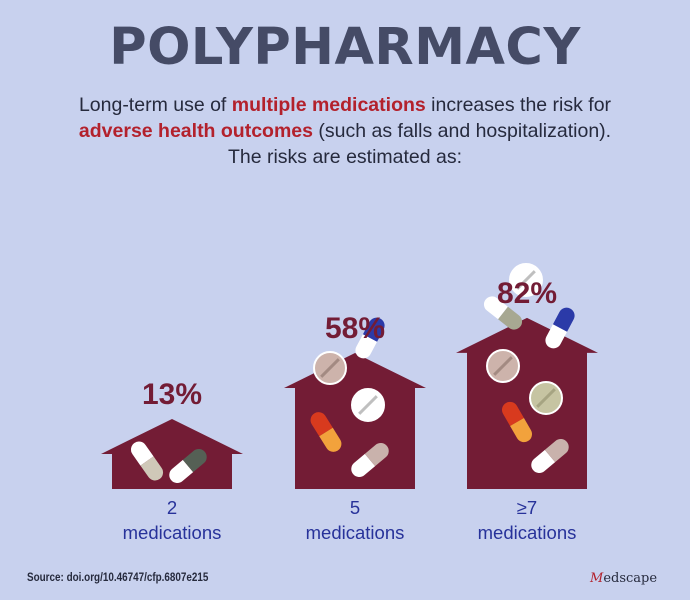 Image resolution: width=690 pixels, height=600 pixels. Describe the element at coordinates (172, 532) in the screenshot. I see `category-label-1-line-2: medications` at that location.